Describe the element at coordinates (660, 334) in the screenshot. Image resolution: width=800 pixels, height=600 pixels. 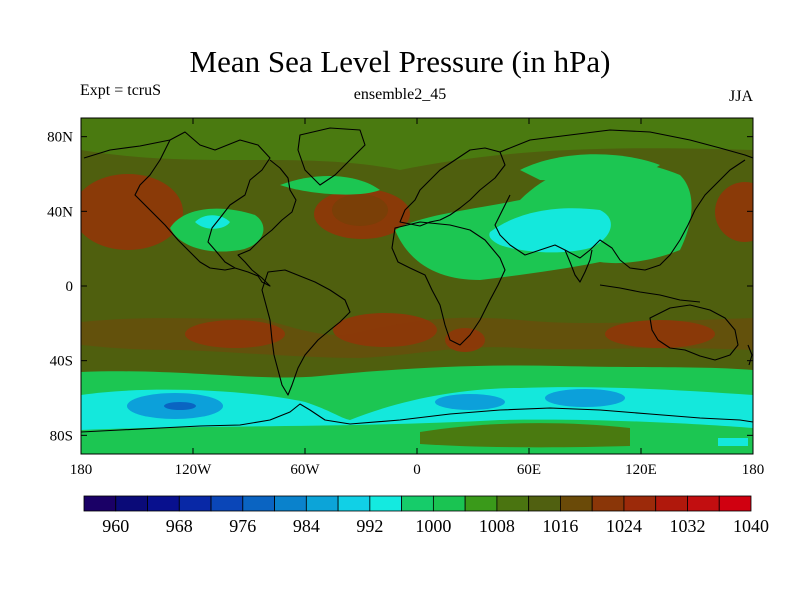
I see `s-indian-high` at that location.